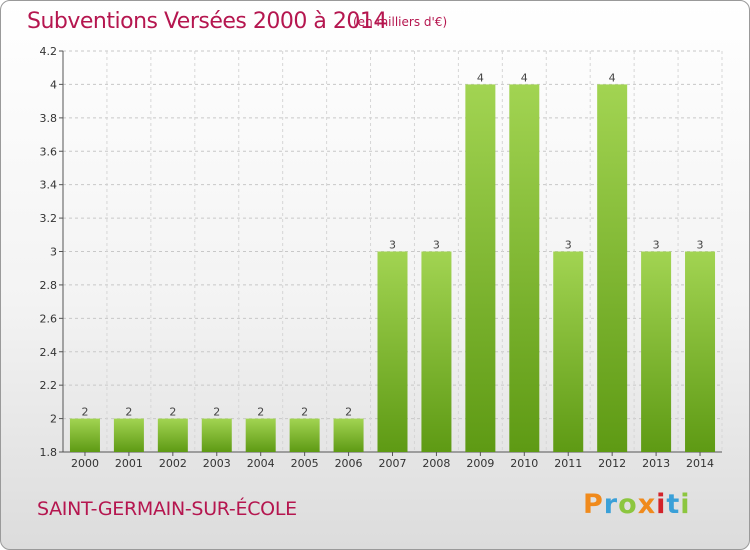 The image size is (750, 550). What do you see at coordinates (49, 318) in the screenshot?
I see `y-tick-label: 2.6` at bounding box center [49, 318].